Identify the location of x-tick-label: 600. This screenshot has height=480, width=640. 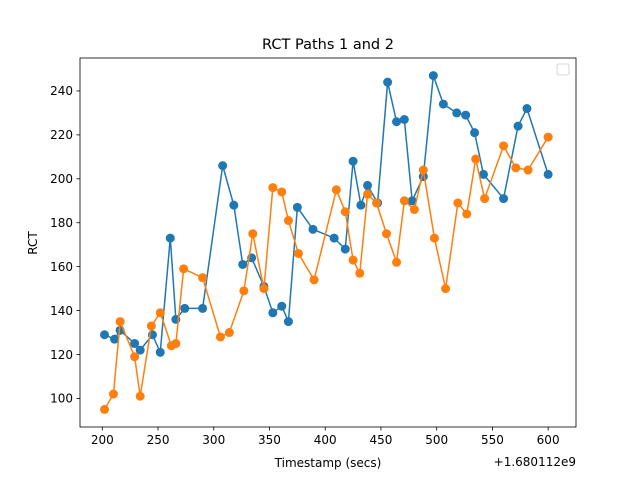
(548, 440).